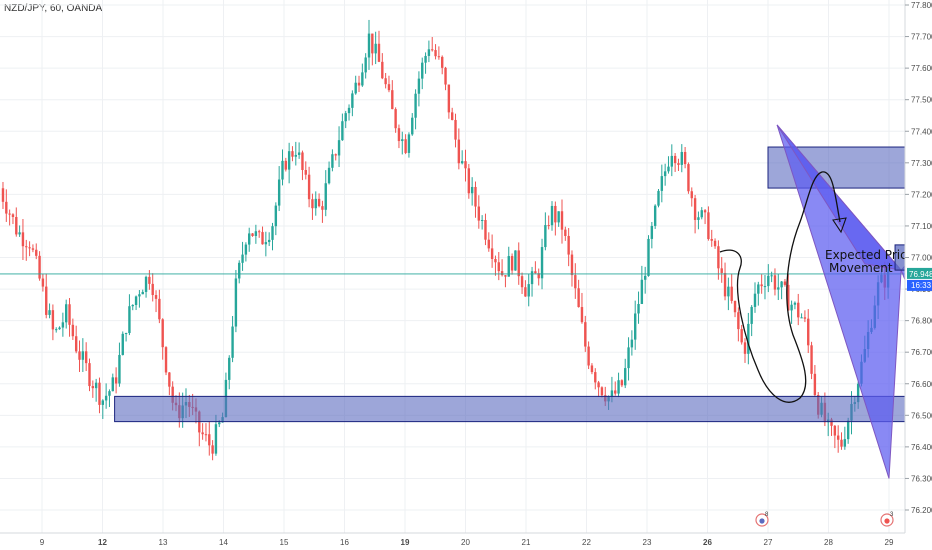  Describe the element at coordinates (887, 519) in the screenshot. I see `event-badge-2: 3` at that location.